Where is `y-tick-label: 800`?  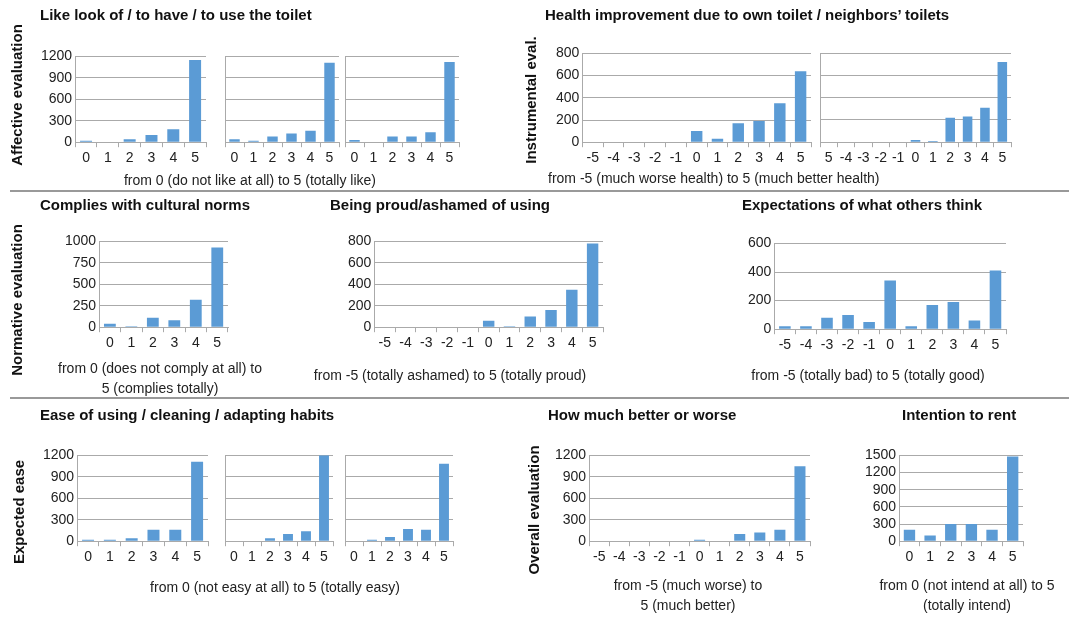
y-tick-label: 800 is located at coordinates (360, 240).